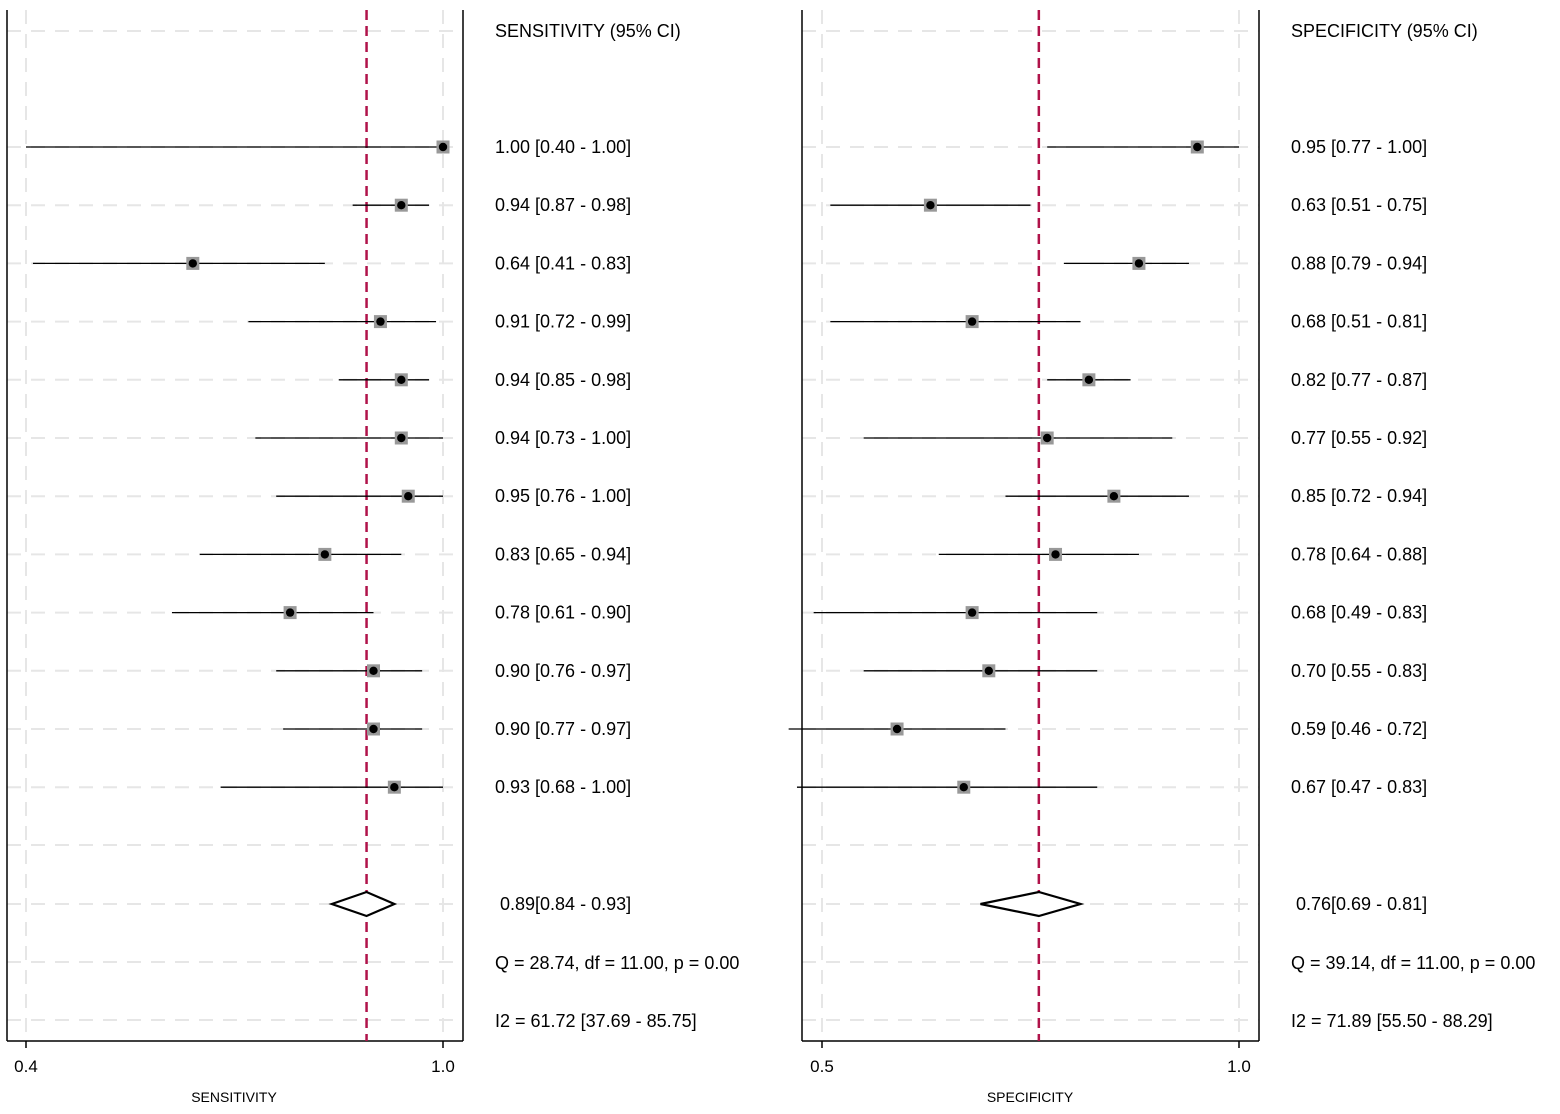  I want to click on specificity-study-label: 0.85 [0.72 - 0.94], so click(1359, 496).